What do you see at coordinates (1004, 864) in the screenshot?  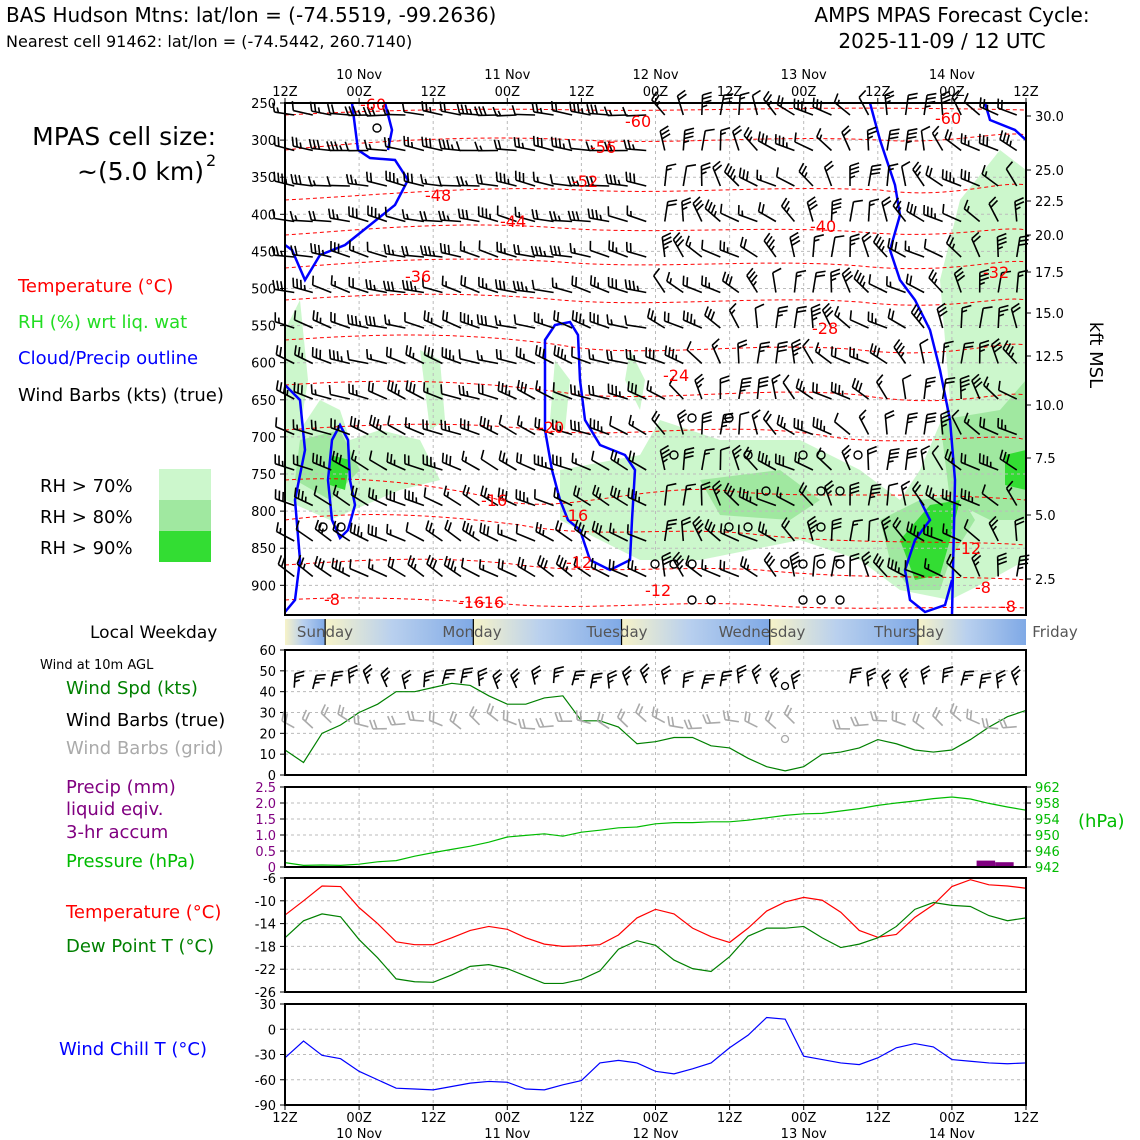 I see `precip-bar` at bounding box center [1004, 864].